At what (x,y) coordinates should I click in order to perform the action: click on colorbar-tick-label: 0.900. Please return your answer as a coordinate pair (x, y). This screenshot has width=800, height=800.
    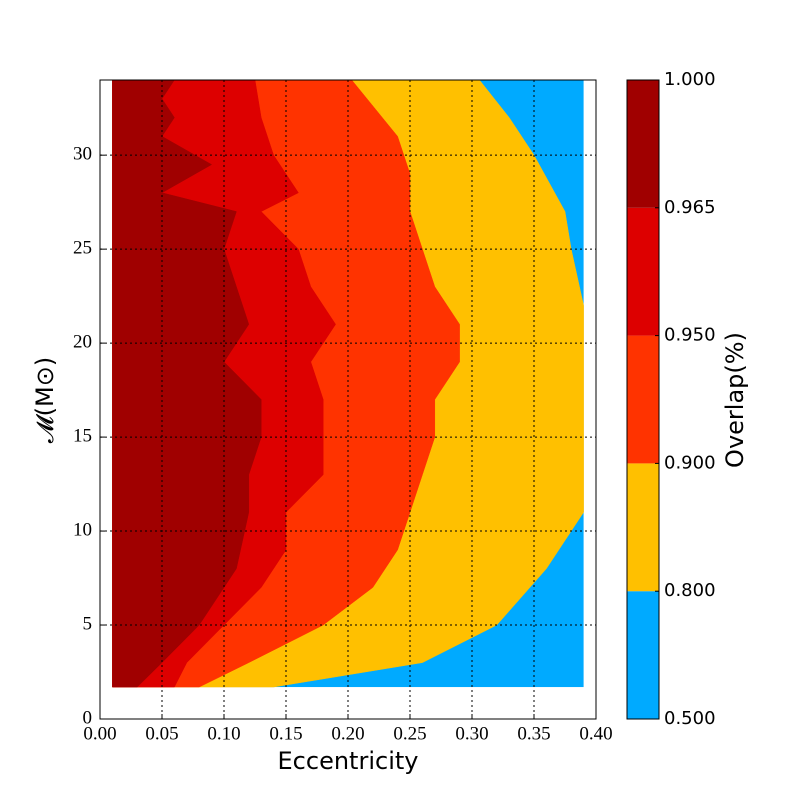
    Looking at the image, I should click on (690, 462).